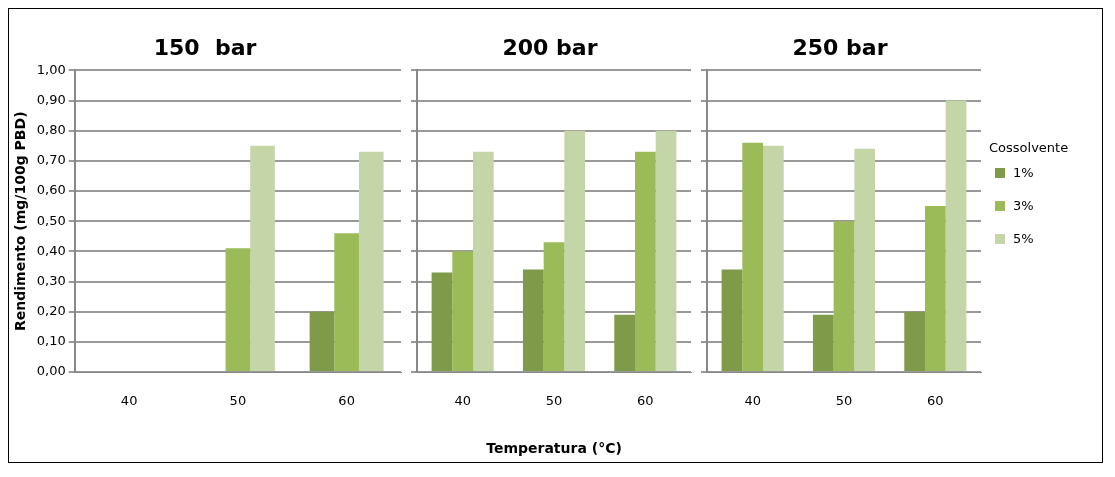 Image resolution: width=1115 pixels, height=477 pixels. I want to click on legend-label: 3%, so click(1023, 205).